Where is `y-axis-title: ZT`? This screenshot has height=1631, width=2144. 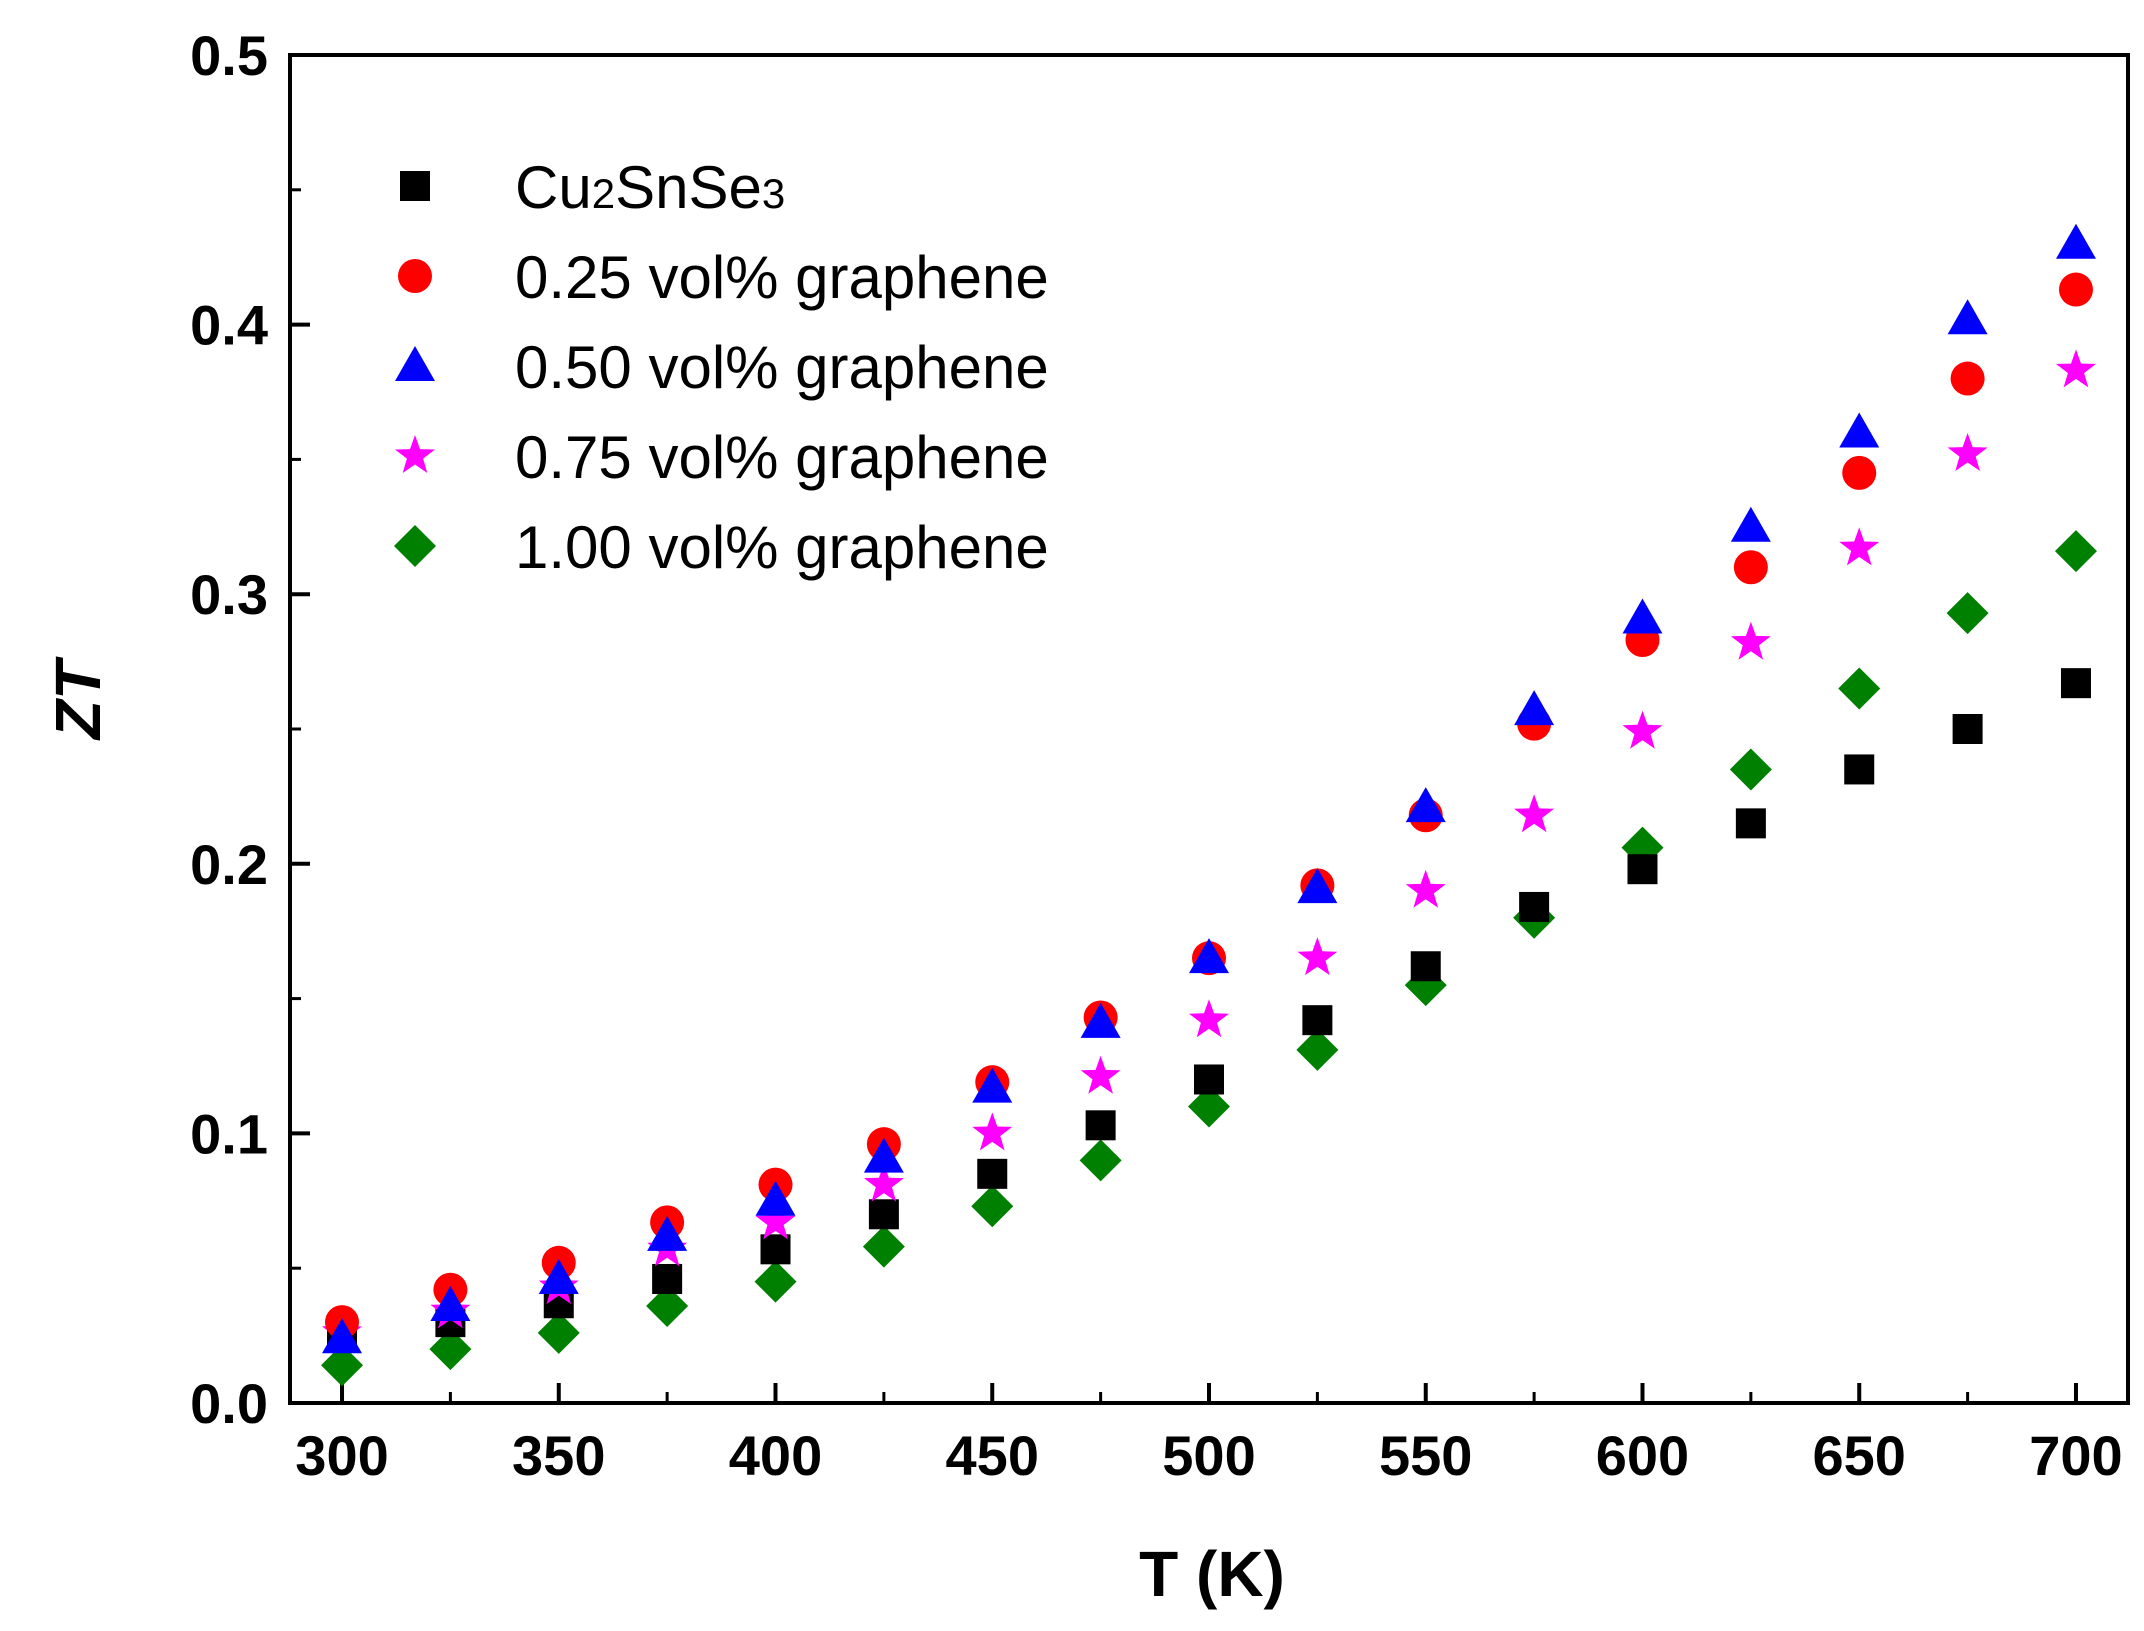 y-axis-title: ZT is located at coordinates (78, 698).